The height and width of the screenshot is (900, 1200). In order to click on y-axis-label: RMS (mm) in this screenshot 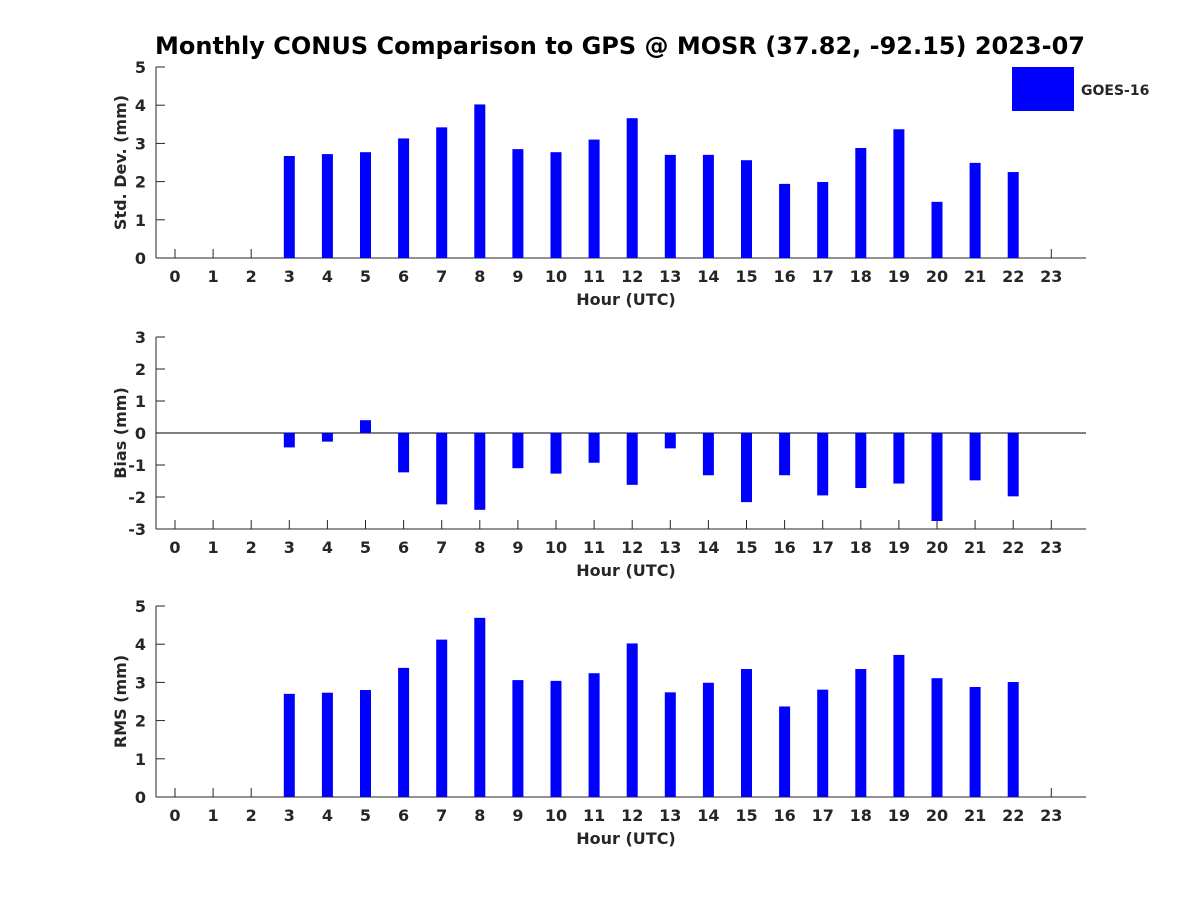, I will do `click(120, 701)`.